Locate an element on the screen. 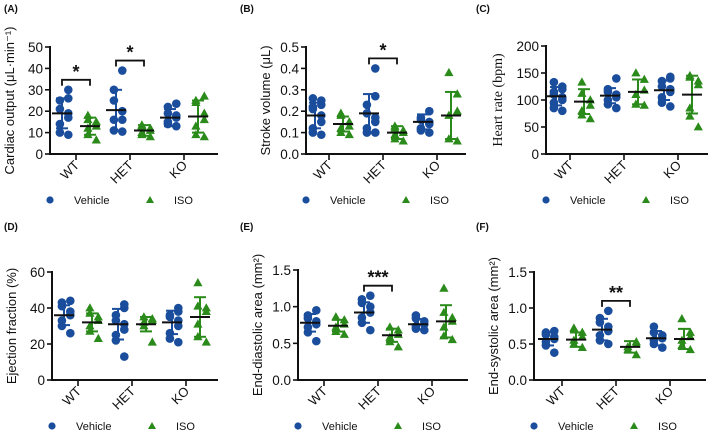  panel-label: (B) is located at coordinates (247, 9).